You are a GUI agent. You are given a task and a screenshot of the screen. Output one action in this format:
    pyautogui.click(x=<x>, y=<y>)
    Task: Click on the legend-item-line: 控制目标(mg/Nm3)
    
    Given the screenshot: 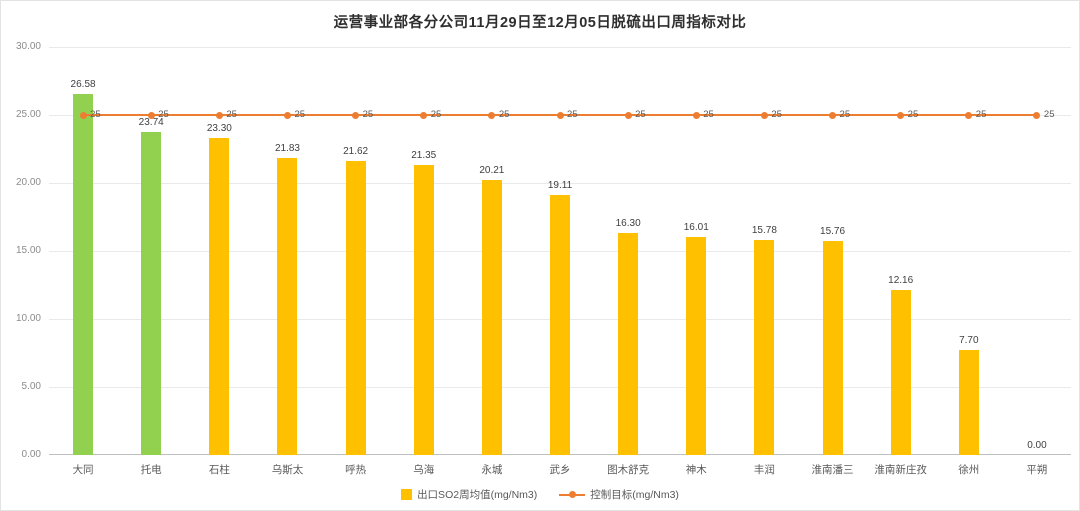 What is the action you would take?
    pyautogui.click(x=619, y=494)
    